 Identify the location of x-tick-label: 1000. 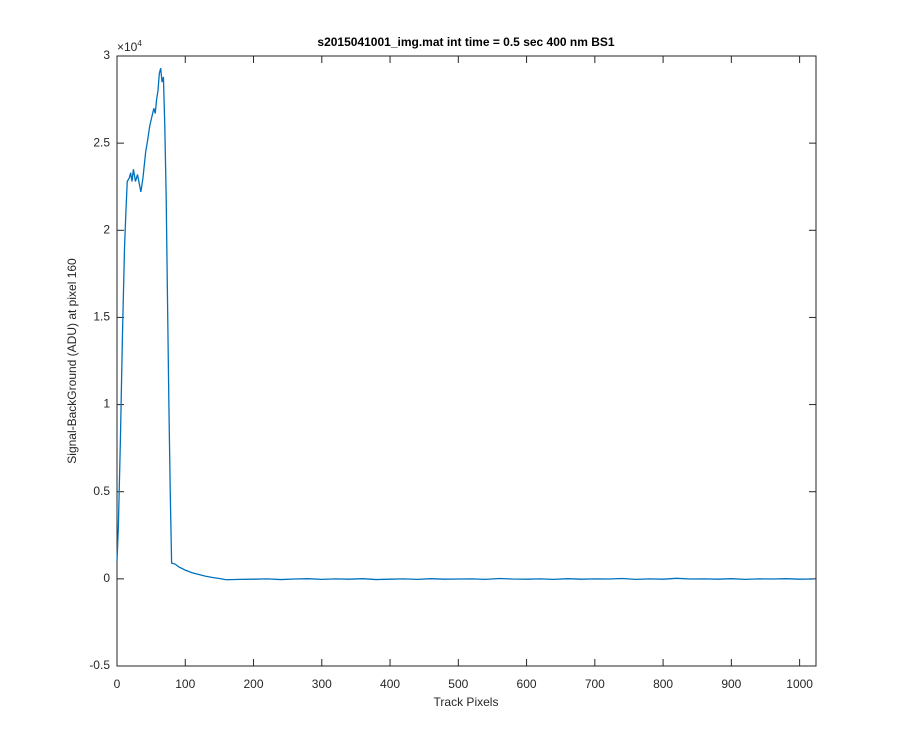
(799, 684).